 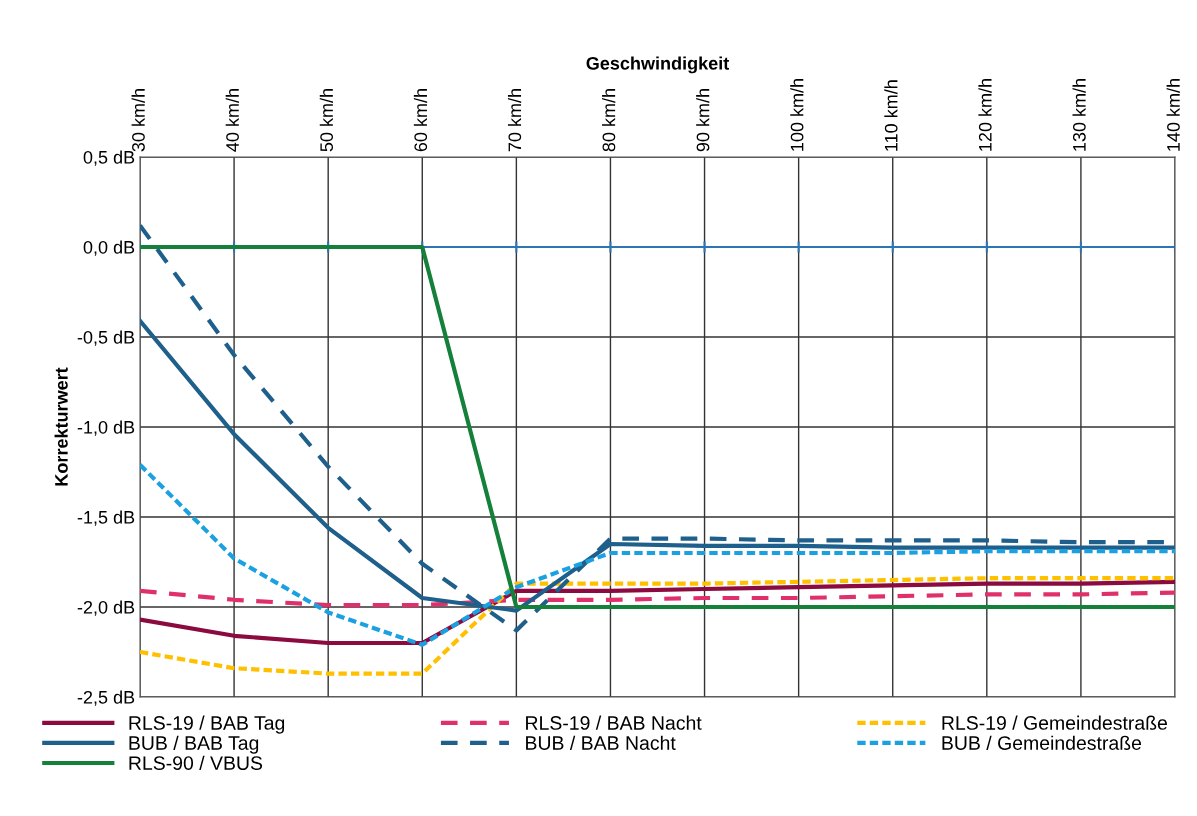 What do you see at coordinates (109, 158) in the screenshot?
I see `y-tick-label: 0,5 dB` at bounding box center [109, 158].